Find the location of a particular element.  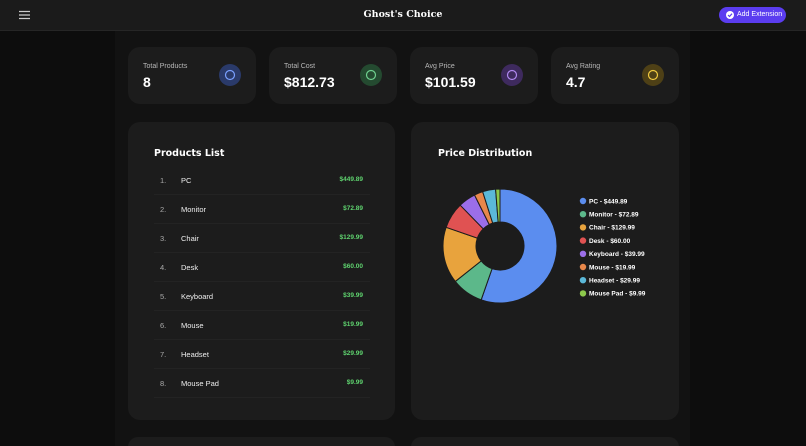

stat-label: Avg Price is located at coordinates (440, 66).